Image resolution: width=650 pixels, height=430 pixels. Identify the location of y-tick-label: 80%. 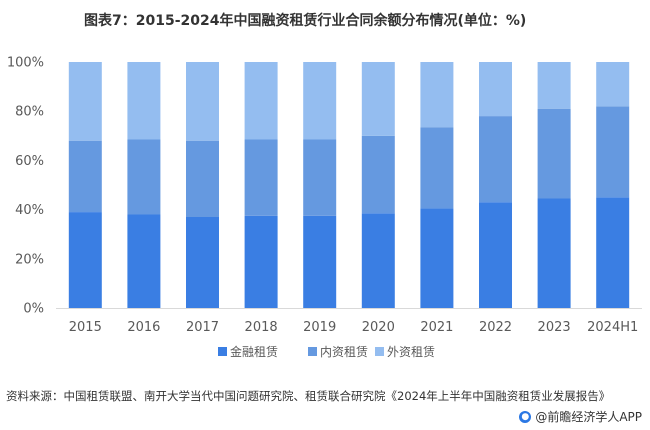
(29, 112).